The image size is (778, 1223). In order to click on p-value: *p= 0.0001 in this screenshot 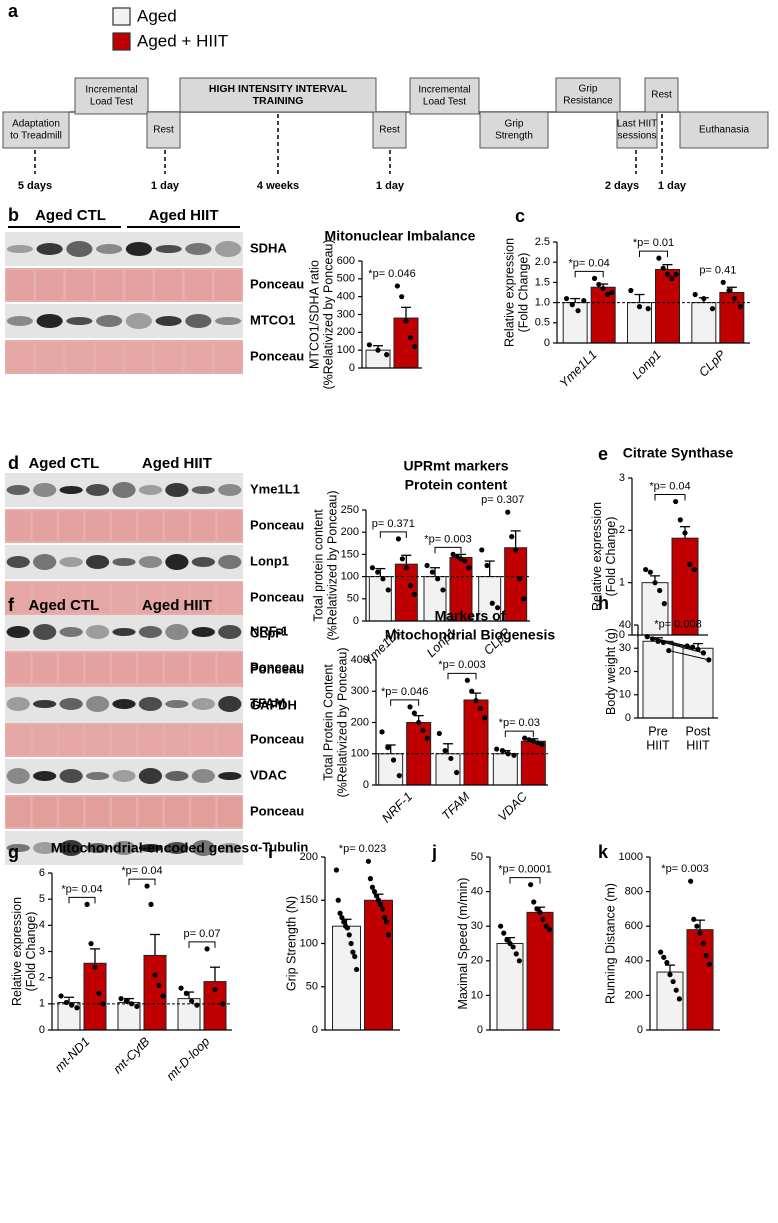, I will do `click(525, 870)`.